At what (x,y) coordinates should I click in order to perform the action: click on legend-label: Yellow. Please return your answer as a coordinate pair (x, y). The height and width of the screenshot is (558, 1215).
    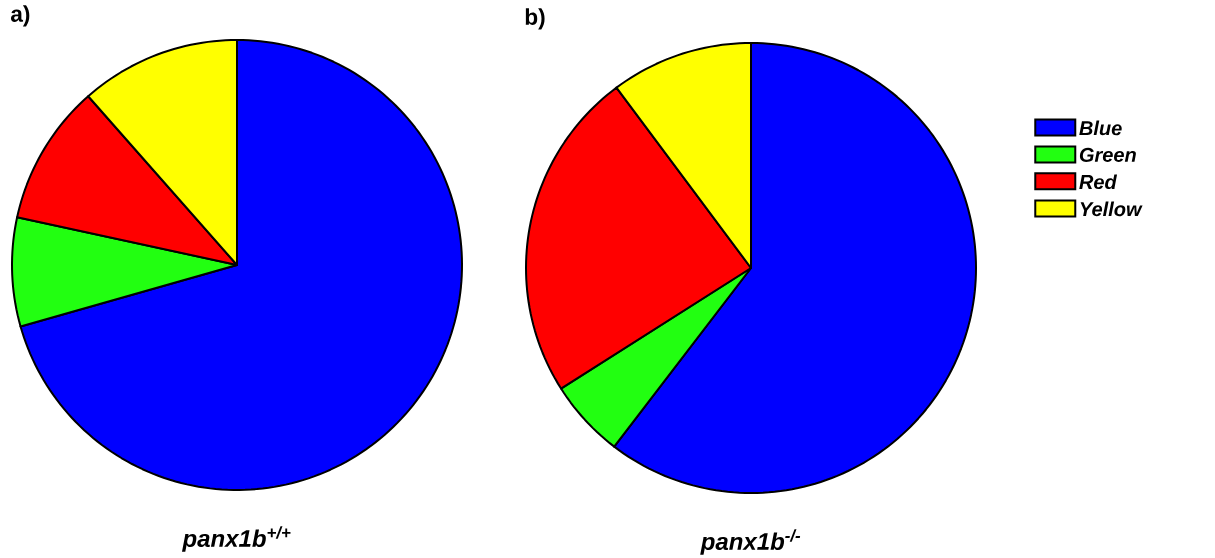
    Looking at the image, I should click on (1111, 209).